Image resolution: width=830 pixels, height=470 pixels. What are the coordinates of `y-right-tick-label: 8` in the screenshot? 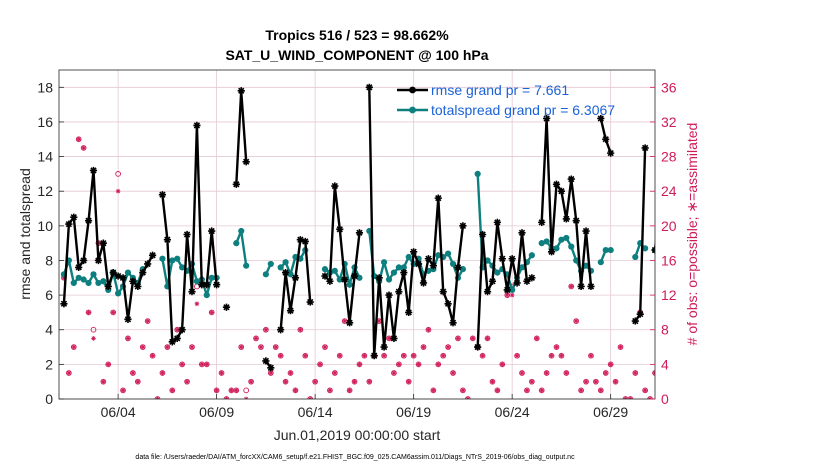 It's located at (665, 330).